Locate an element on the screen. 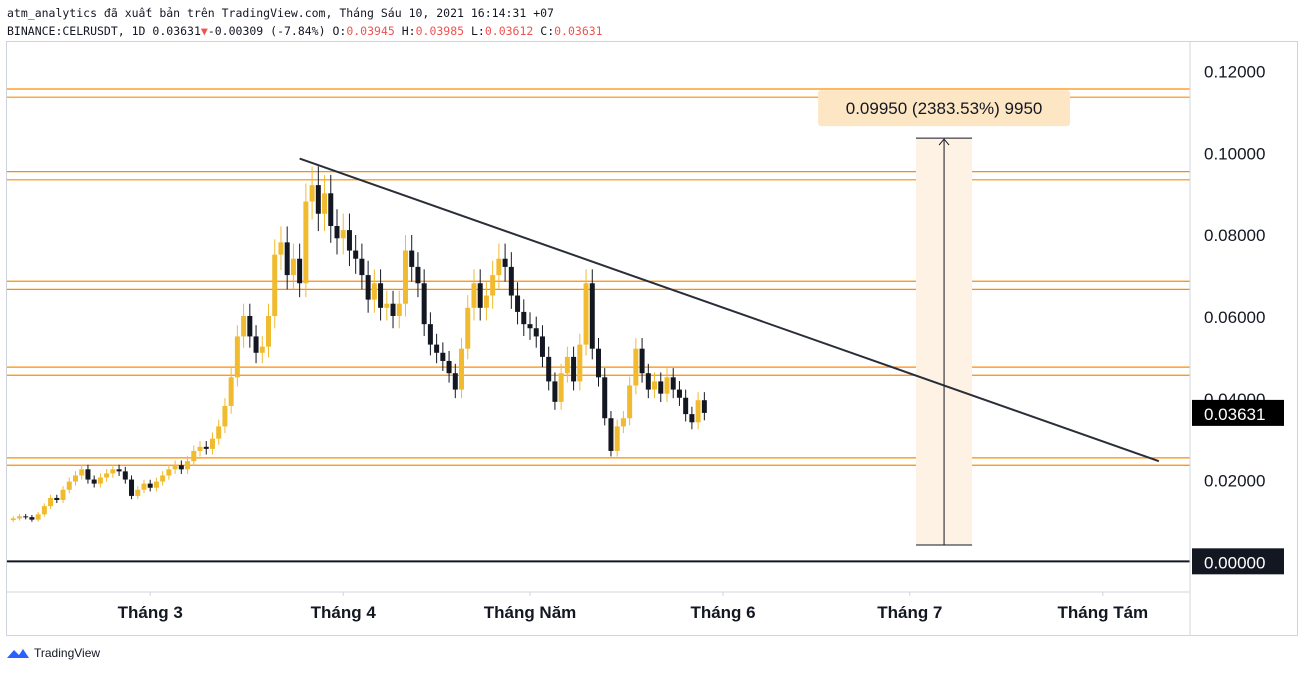 The width and height of the screenshot is (1305, 673). measure-label: 0.09950 (2383.53%) 9950 is located at coordinates (944, 108).